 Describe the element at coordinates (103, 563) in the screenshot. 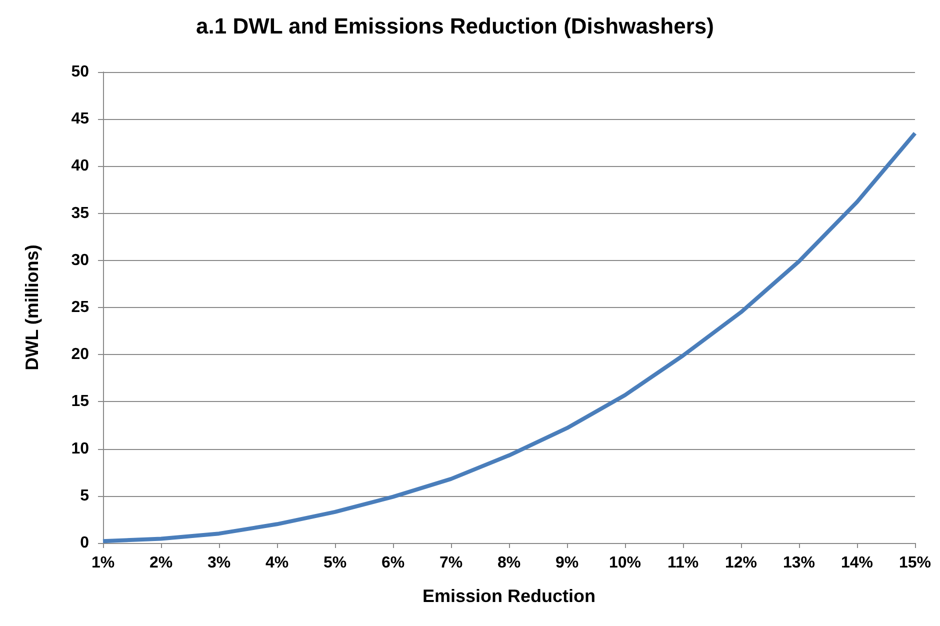

I see `x-tick-label: 1%` at that location.